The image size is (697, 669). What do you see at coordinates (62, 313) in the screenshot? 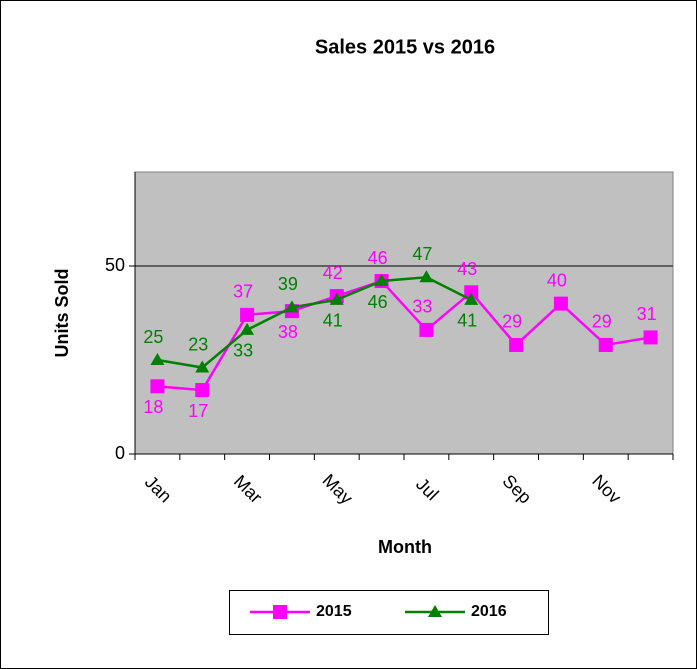
I see `y-axis-title: Units Sold` at bounding box center [62, 313].